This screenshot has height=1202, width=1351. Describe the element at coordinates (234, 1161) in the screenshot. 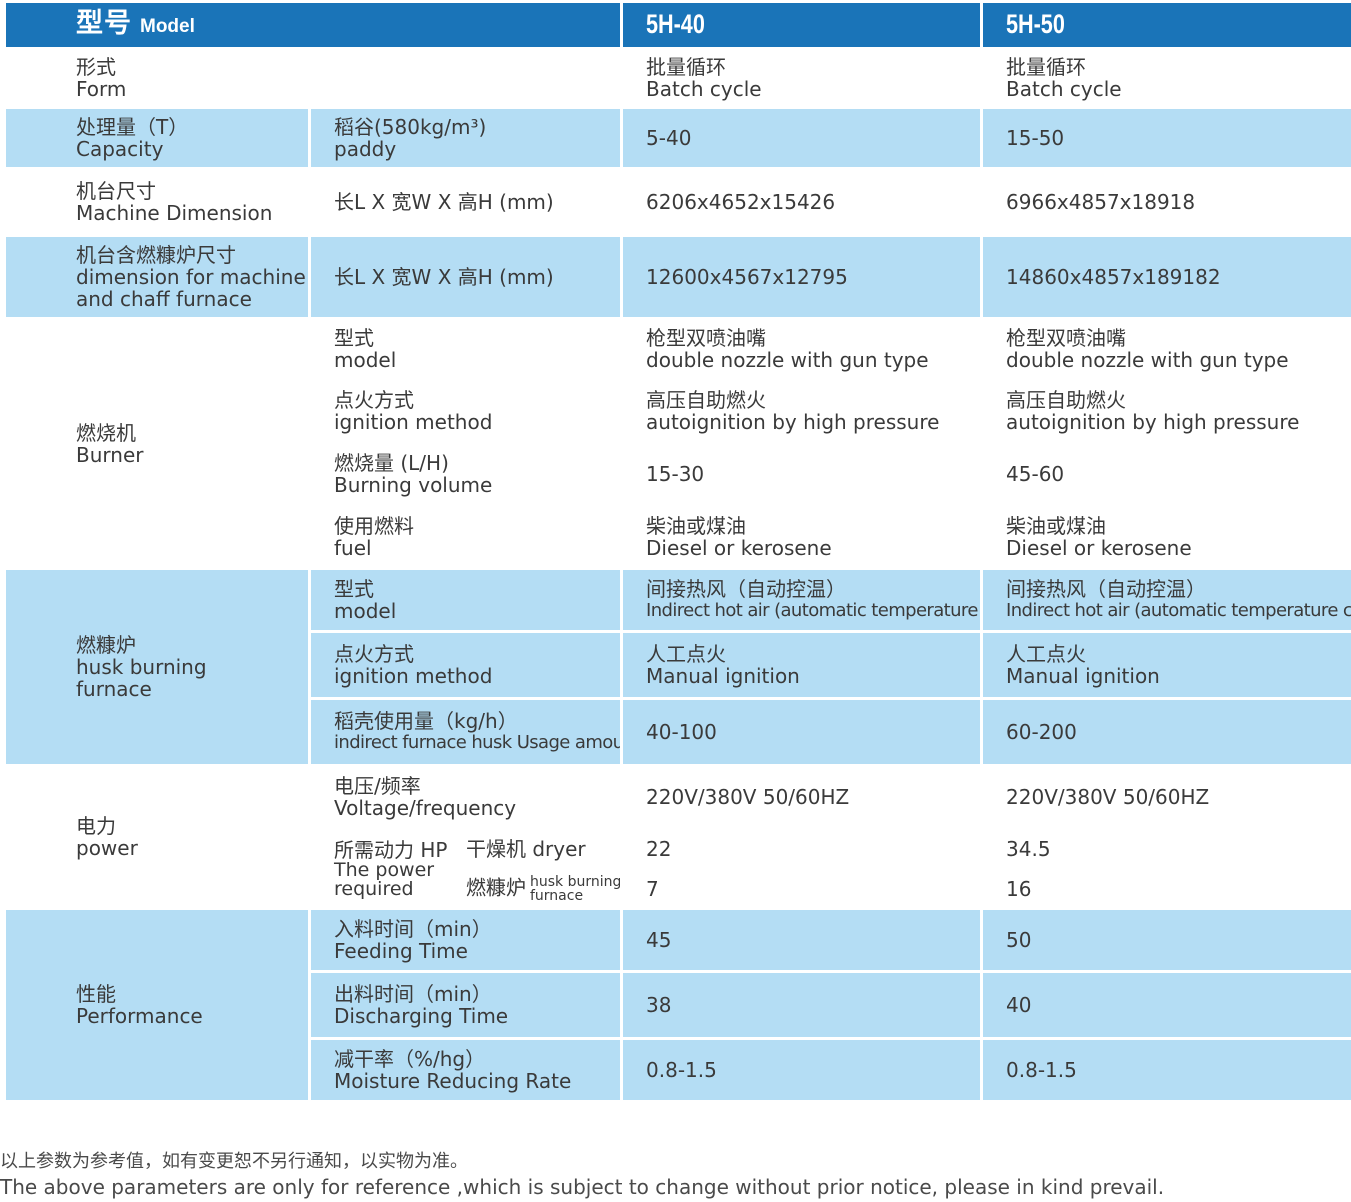

I see `footnote-zh: 以上参数为参考值，如有变更恕不另行通知，以实物为准。` at that location.